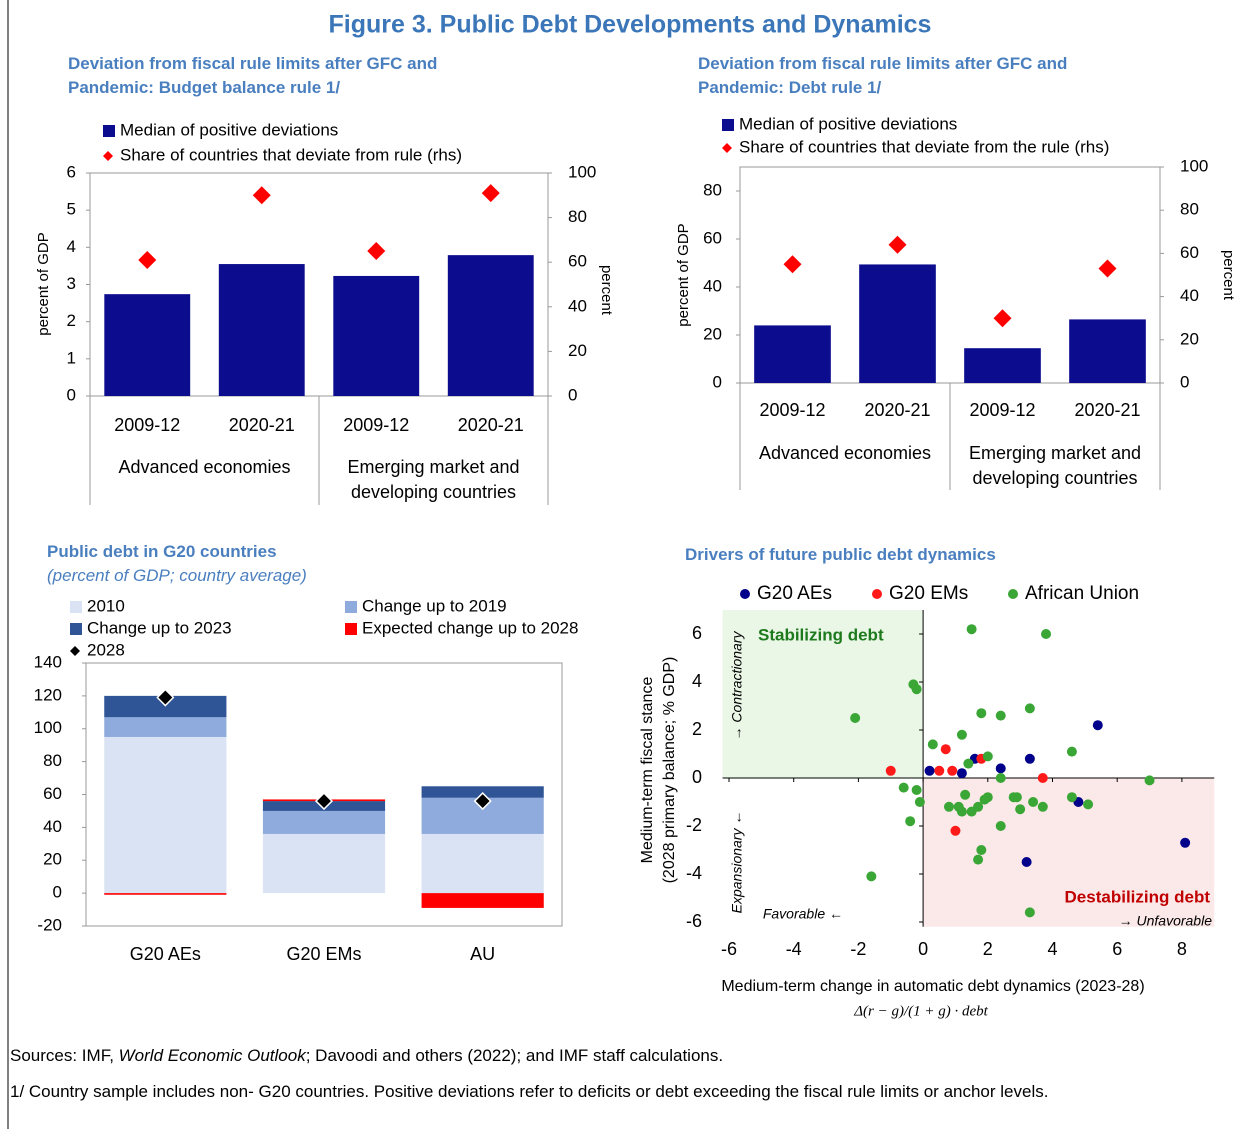 This screenshot has width=1248, height=1129. I want to click on y-tick-label: -4, so click(694, 873).